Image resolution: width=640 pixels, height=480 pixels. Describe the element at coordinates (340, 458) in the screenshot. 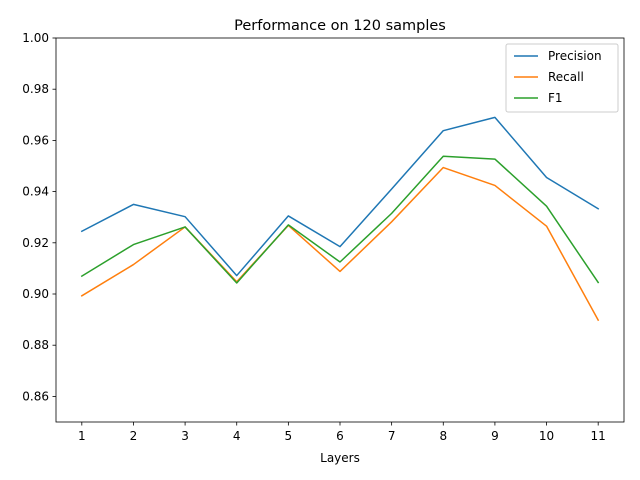

I see `x-axis-title: Layers` at that location.